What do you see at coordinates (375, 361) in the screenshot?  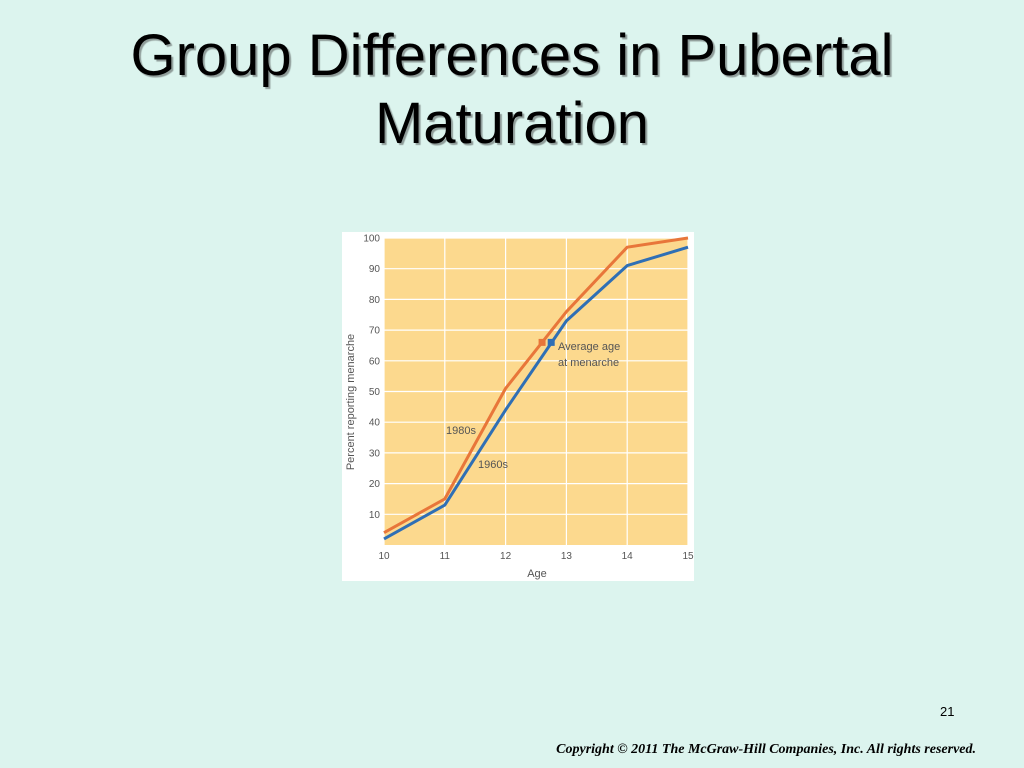 I see `y-tick-label-60: 60` at bounding box center [375, 361].